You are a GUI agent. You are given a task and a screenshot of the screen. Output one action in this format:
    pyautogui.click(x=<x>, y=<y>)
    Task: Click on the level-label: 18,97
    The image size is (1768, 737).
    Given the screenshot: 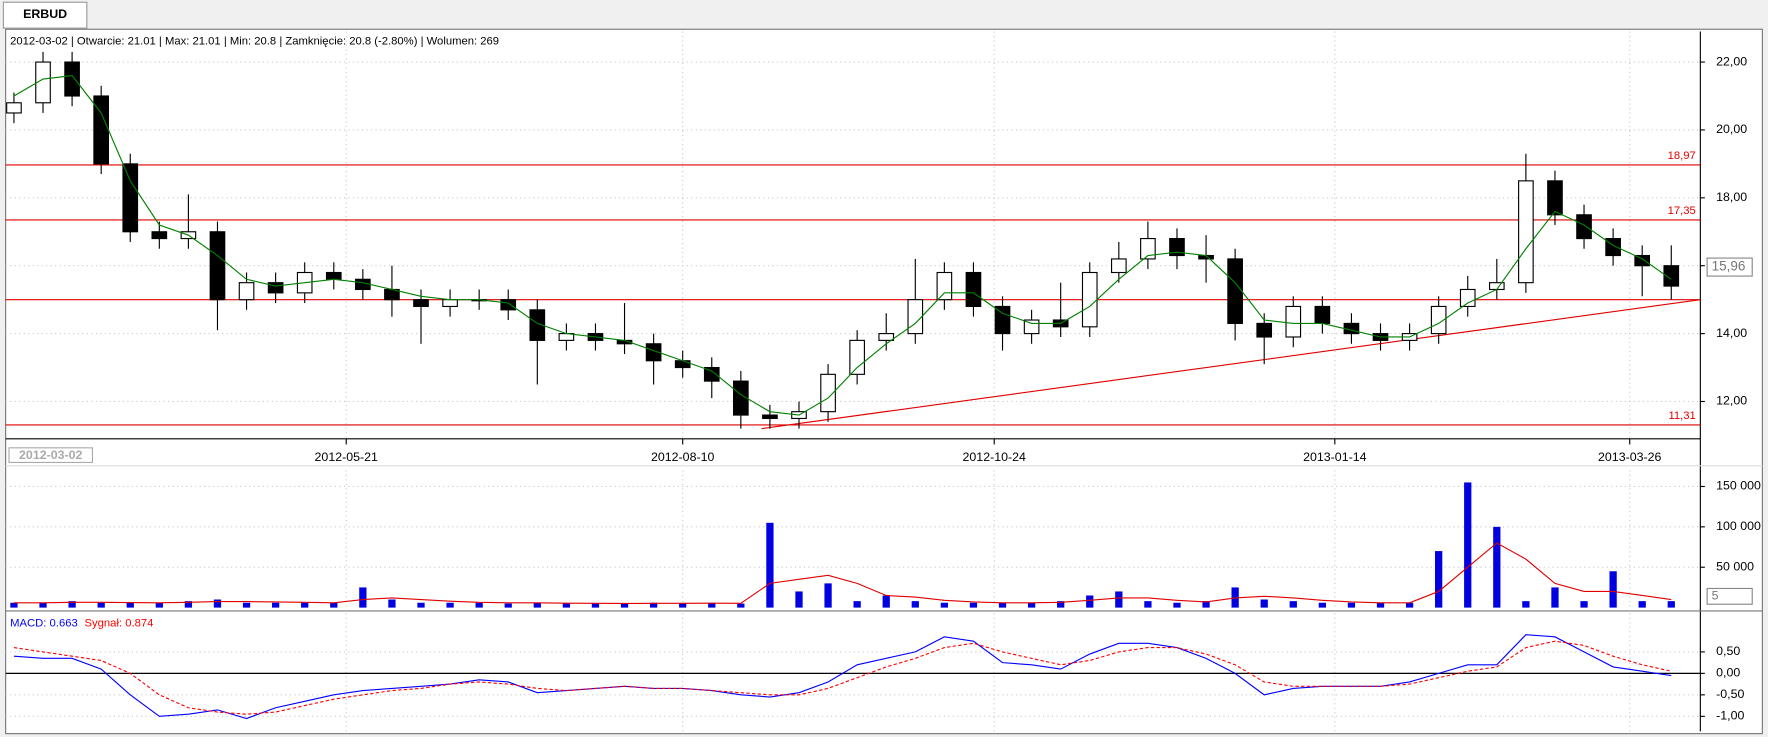 What is the action you would take?
    pyautogui.click(x=1682, y=156)
    